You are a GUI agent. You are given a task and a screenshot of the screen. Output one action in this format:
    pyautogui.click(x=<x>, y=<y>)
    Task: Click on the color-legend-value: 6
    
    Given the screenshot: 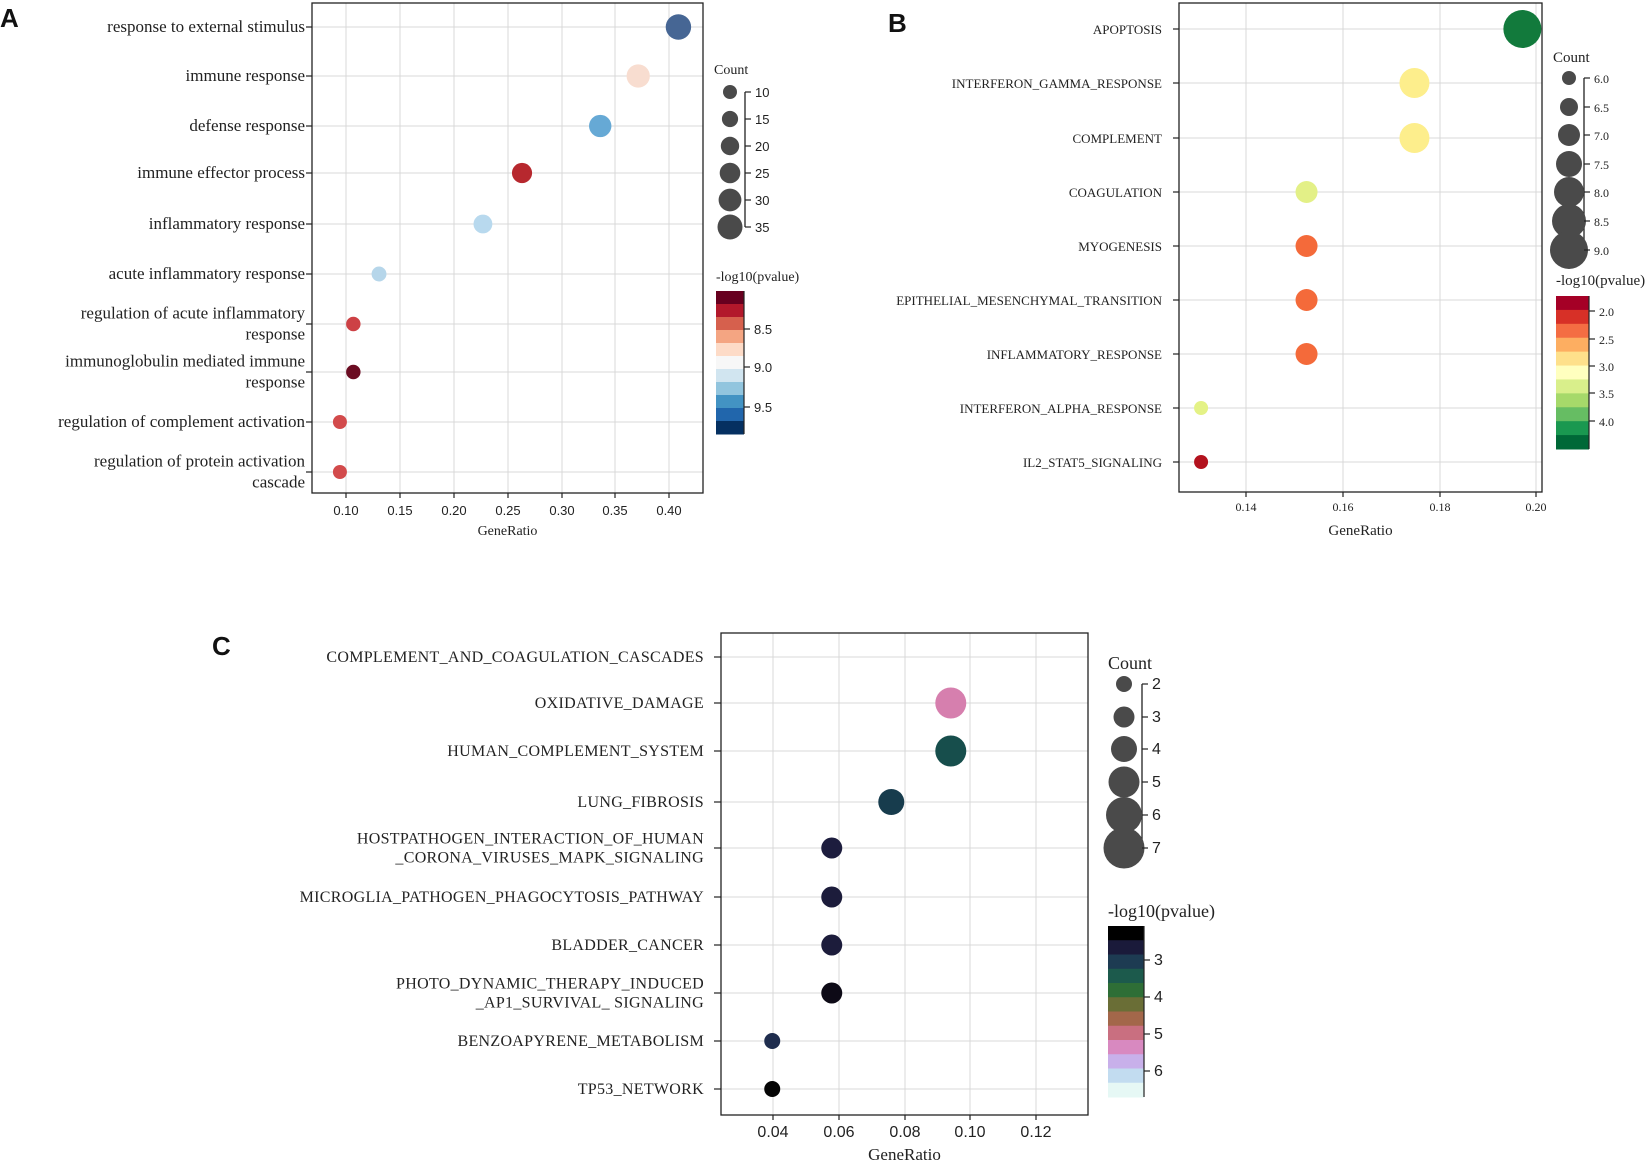 What is the action you would take?
    pyautogui.click(x=1158, y=1071)
    